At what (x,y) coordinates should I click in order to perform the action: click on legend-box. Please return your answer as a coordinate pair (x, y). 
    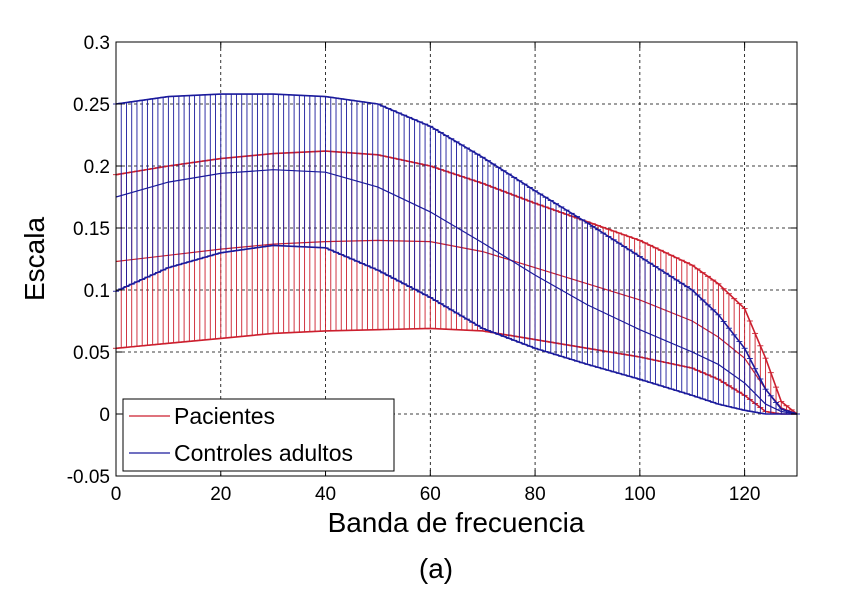
    Looking at the image, I should click on (258, 435).